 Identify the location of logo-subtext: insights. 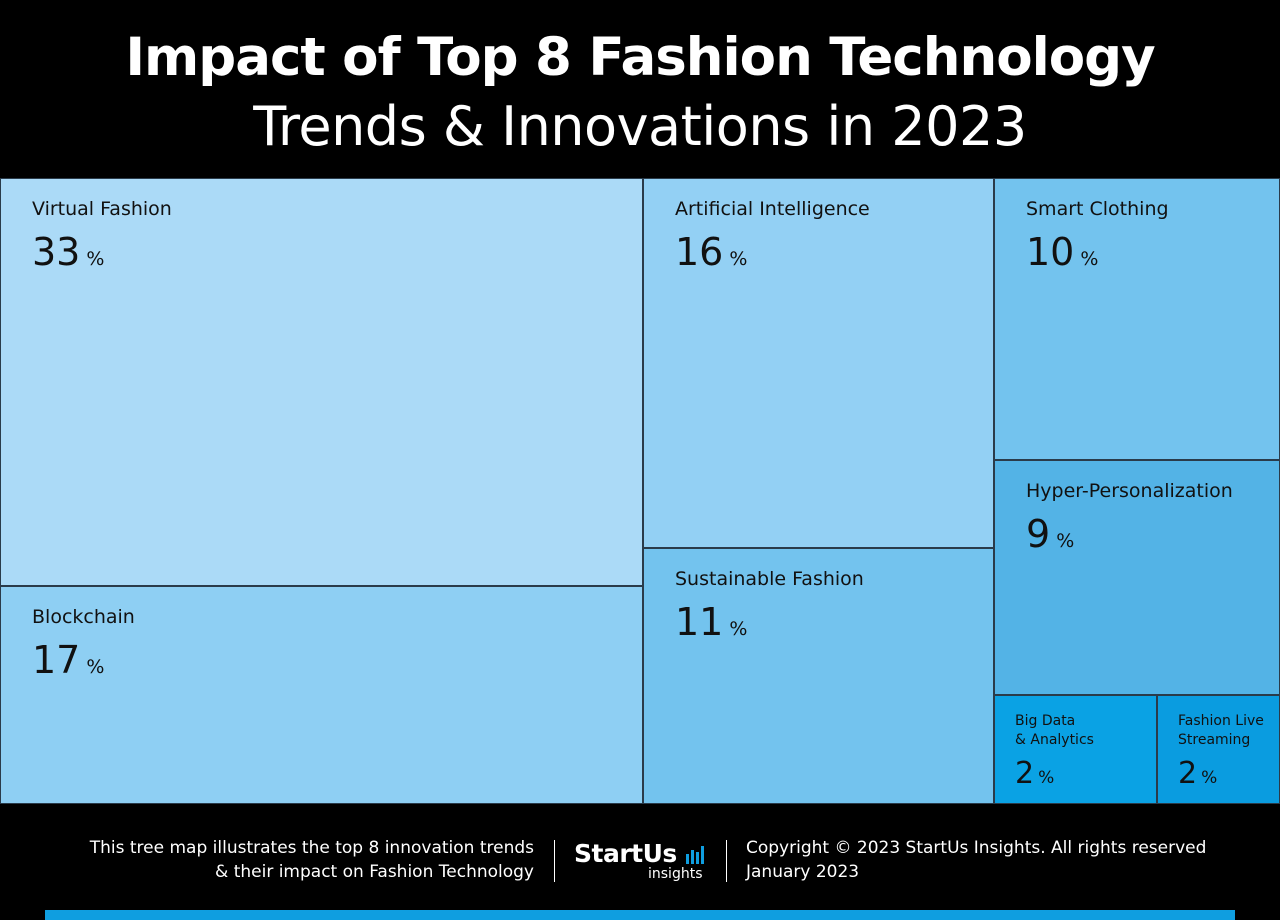
(675, 874).